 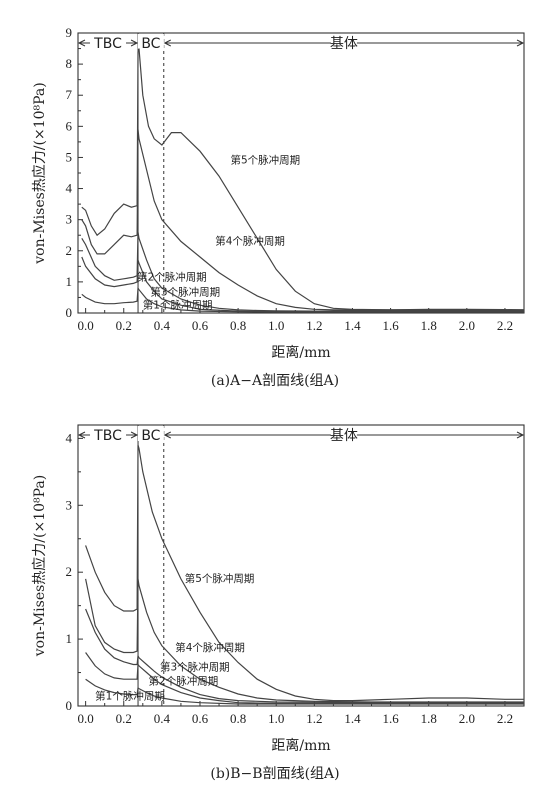 What do you see at coordinates (69, 94) in the screenshot?
I see `y-tick-label: 7` at bounding box center [69, 94].